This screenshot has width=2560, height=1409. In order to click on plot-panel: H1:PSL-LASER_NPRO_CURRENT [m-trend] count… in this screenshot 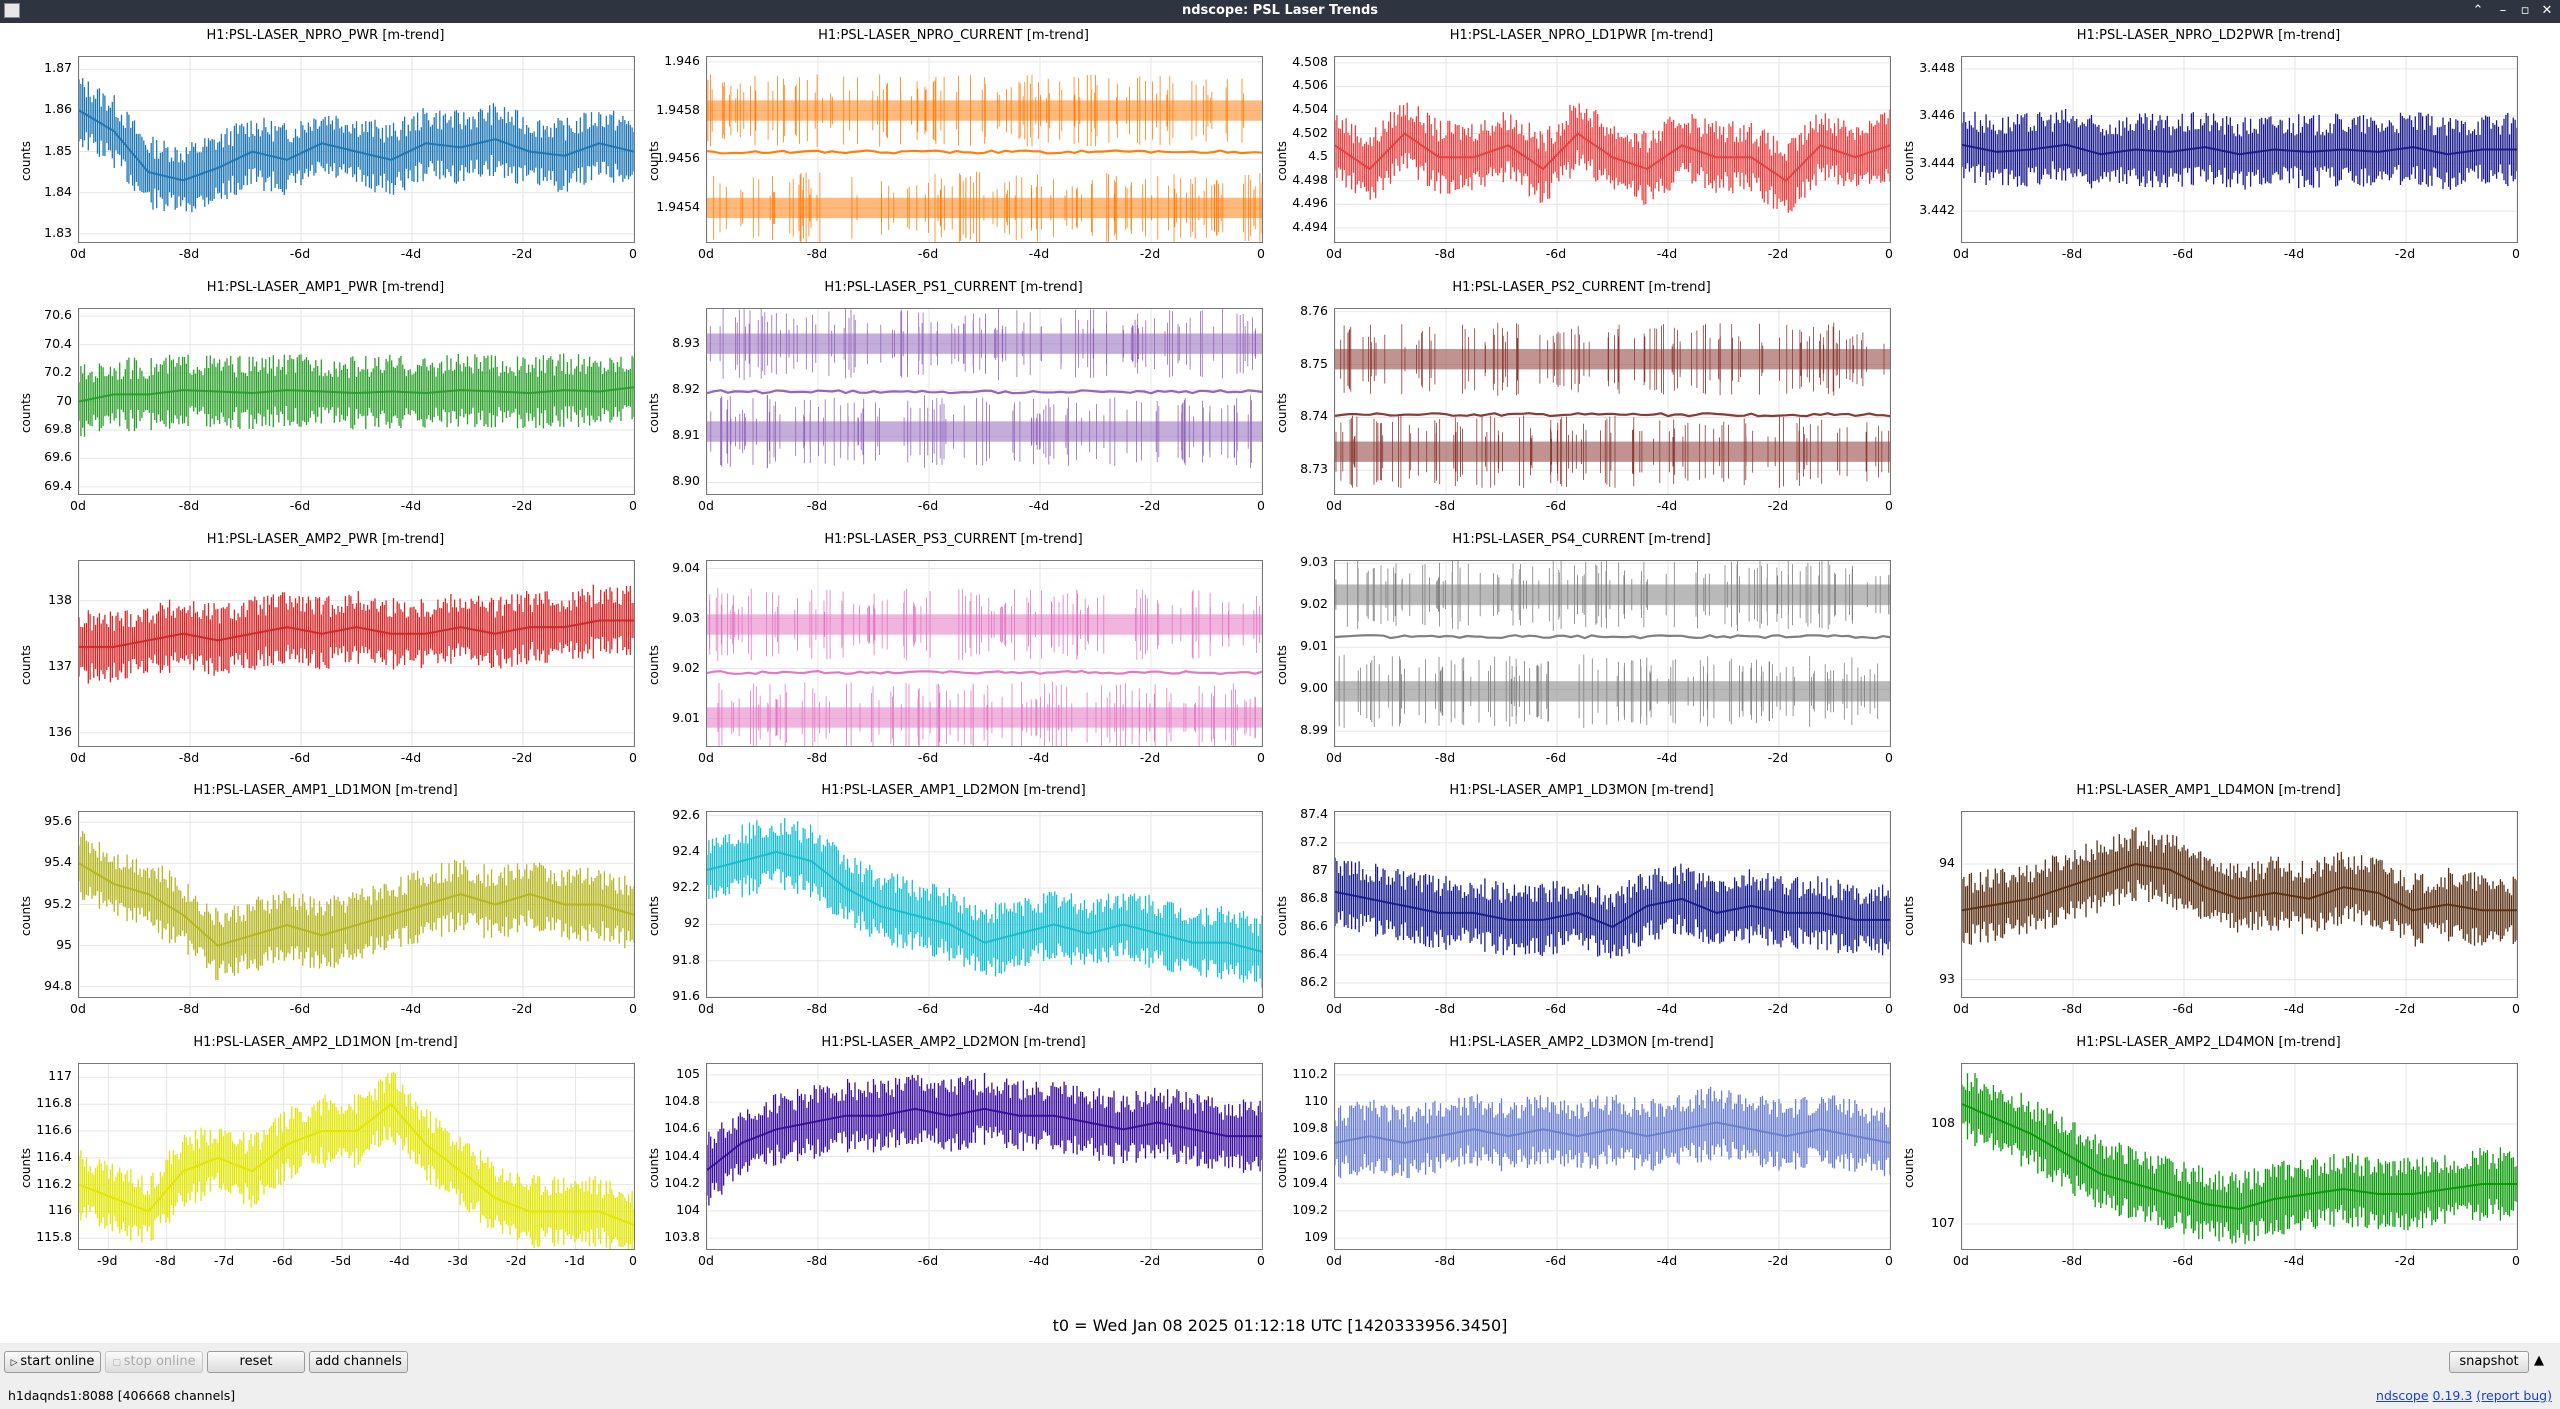, I will do `click(953, 153)`.